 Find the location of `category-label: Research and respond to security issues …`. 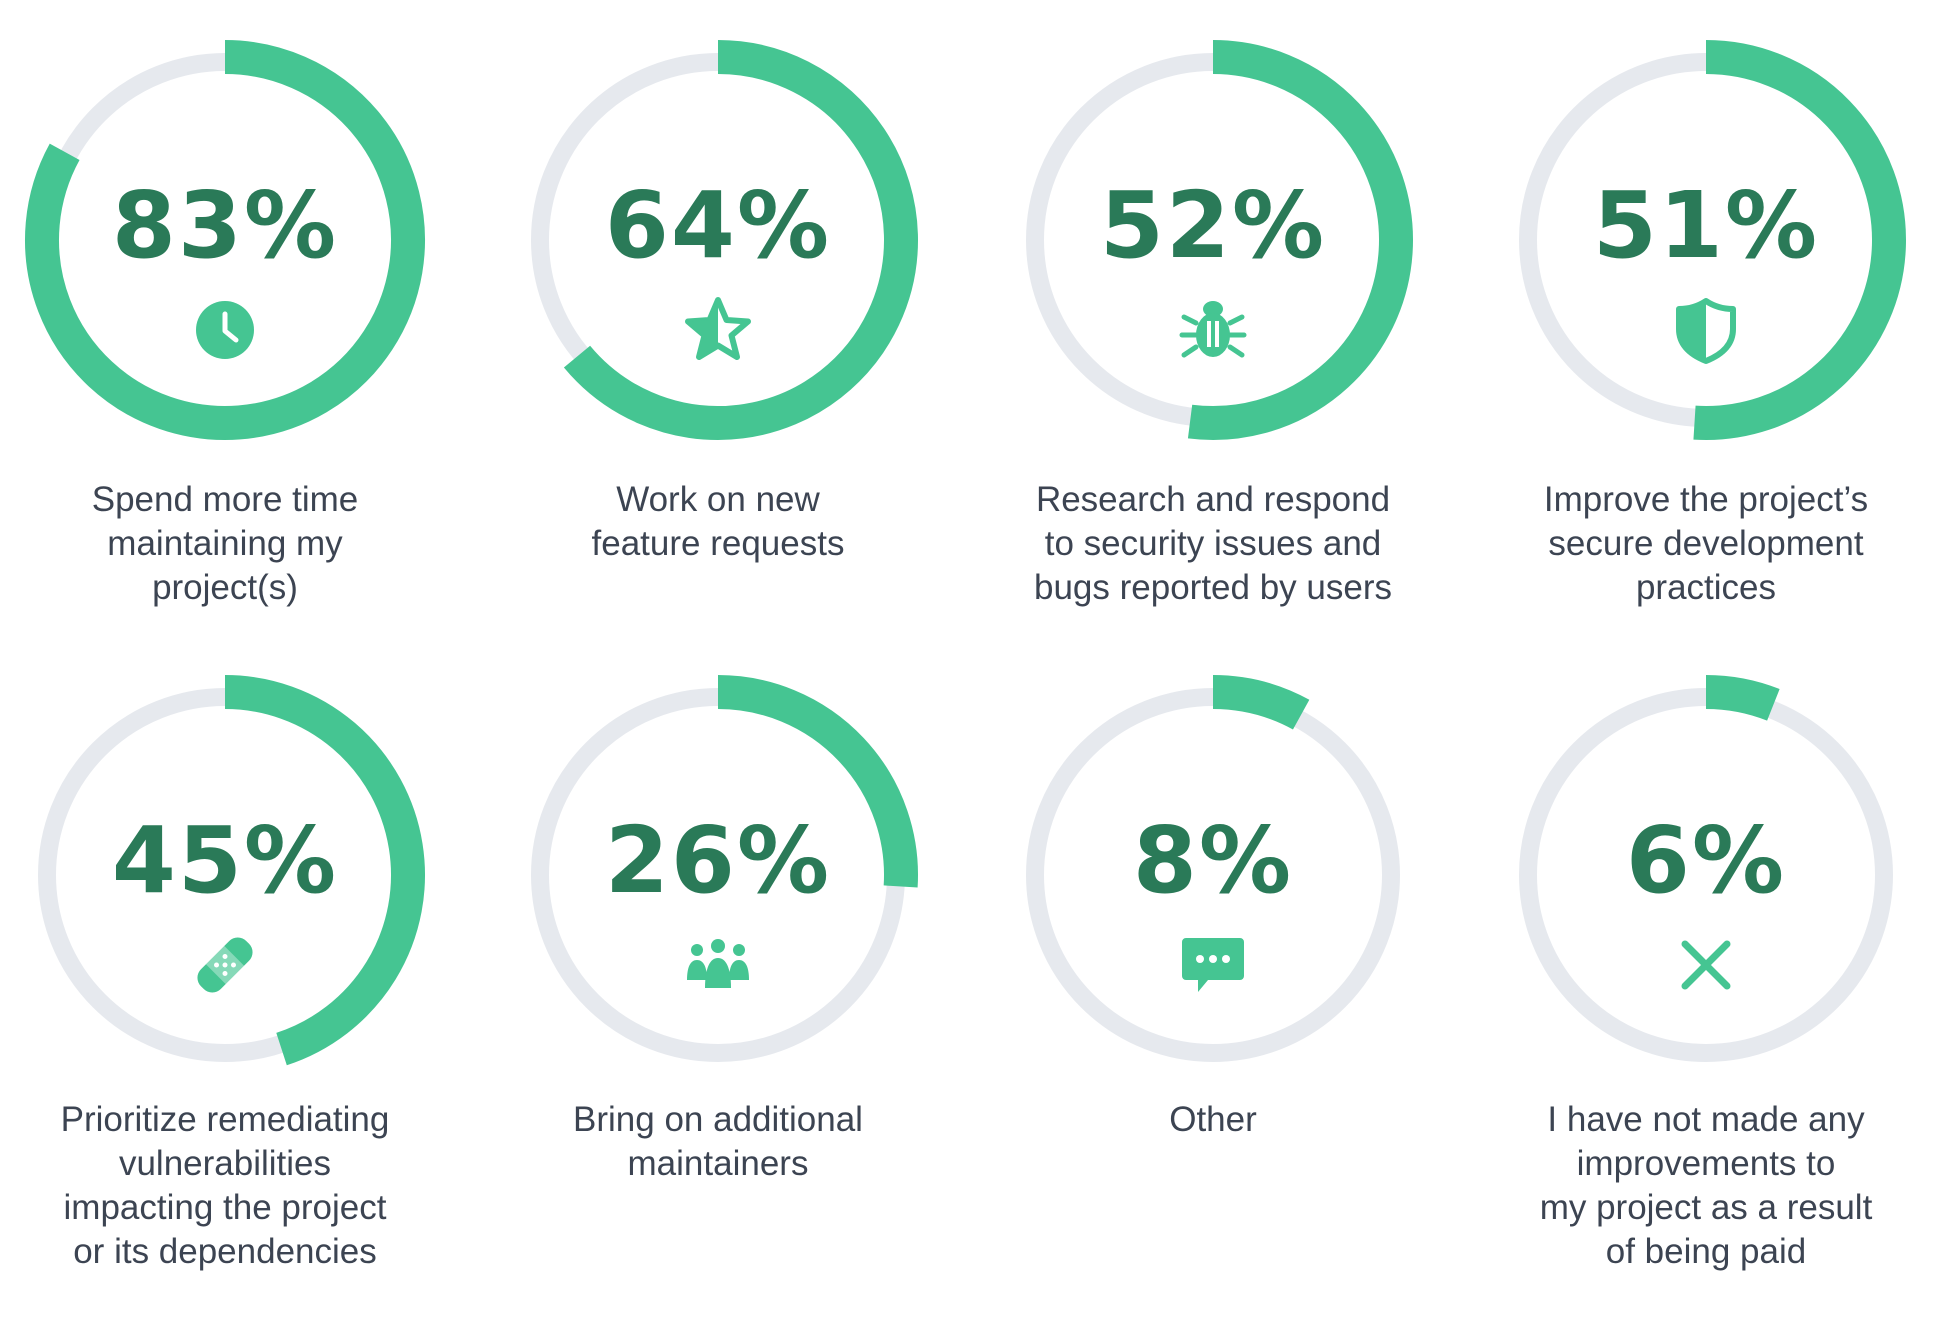

category-label: Research and respond to security issues … is located at coordinates (1213, 543).